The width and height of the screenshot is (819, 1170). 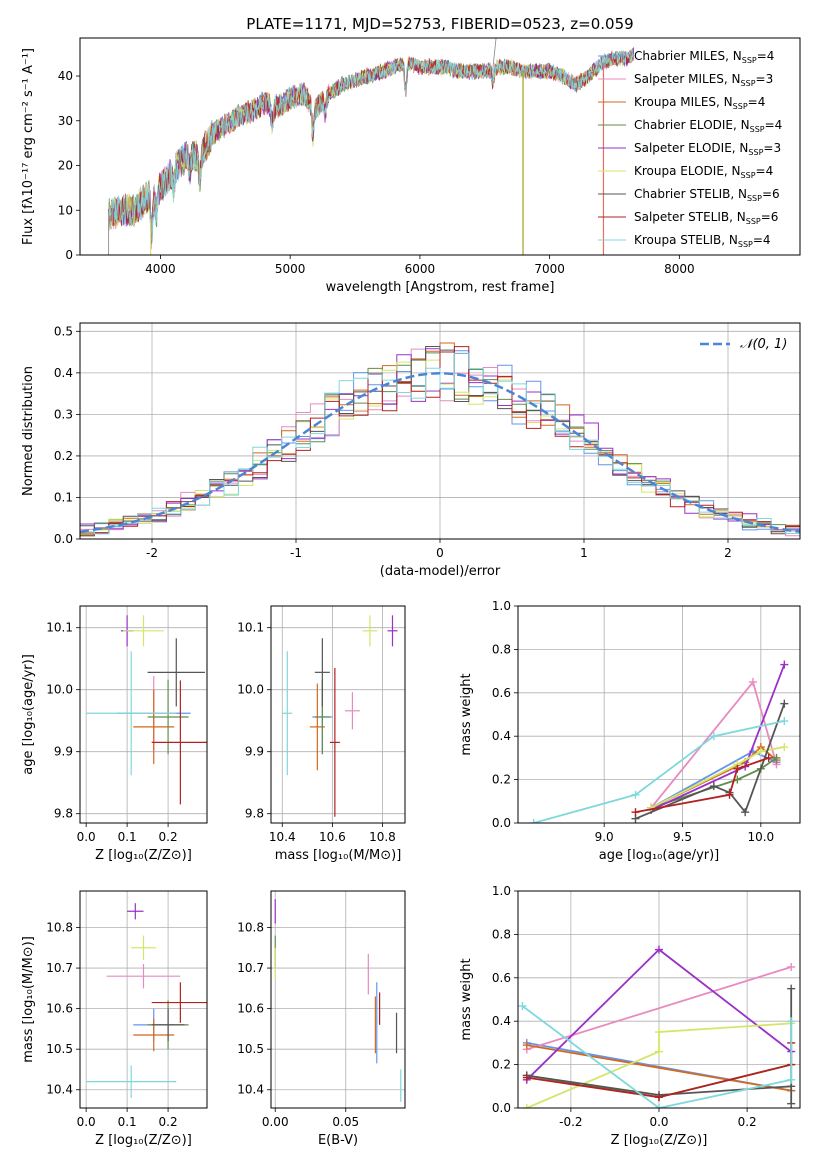 What do you see at coordinates (127, 837) in the screenshot?
I see `x-tick-label: 0.1` at bounding box center [127, 837].